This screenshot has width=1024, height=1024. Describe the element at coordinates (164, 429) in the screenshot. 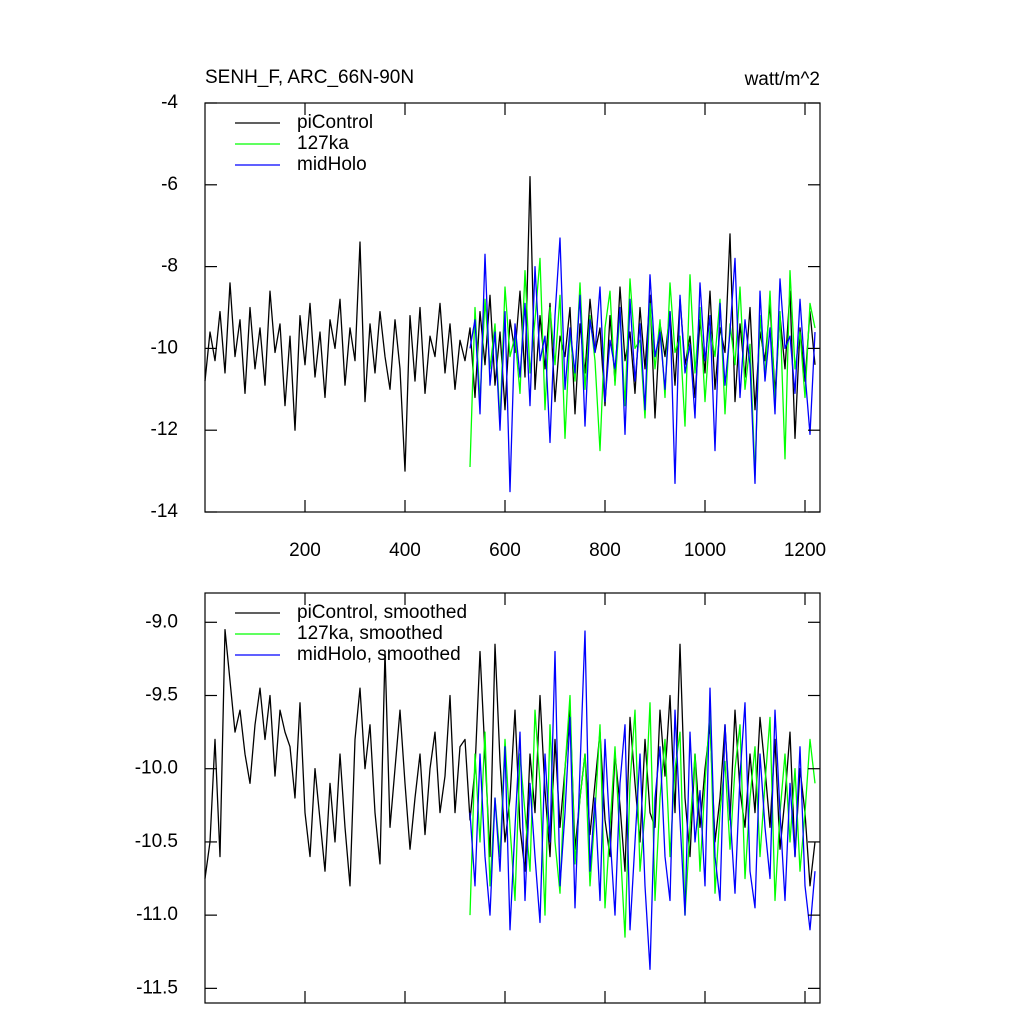

I see `y-tick-label: -12` at that location.